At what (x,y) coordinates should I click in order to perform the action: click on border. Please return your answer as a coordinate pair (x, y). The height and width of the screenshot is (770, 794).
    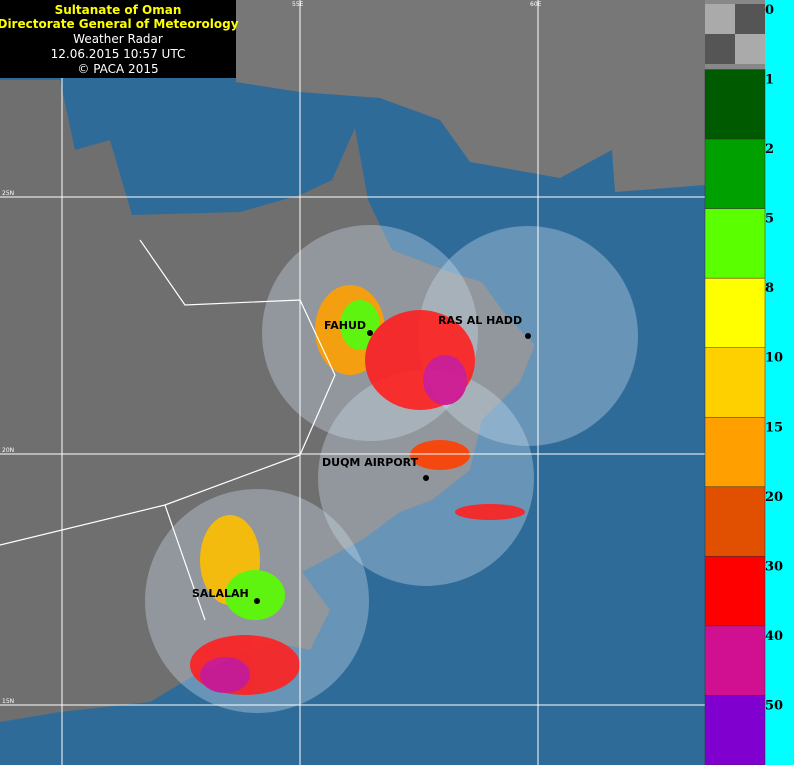
    Looking at the image, I should click on (185, 562).